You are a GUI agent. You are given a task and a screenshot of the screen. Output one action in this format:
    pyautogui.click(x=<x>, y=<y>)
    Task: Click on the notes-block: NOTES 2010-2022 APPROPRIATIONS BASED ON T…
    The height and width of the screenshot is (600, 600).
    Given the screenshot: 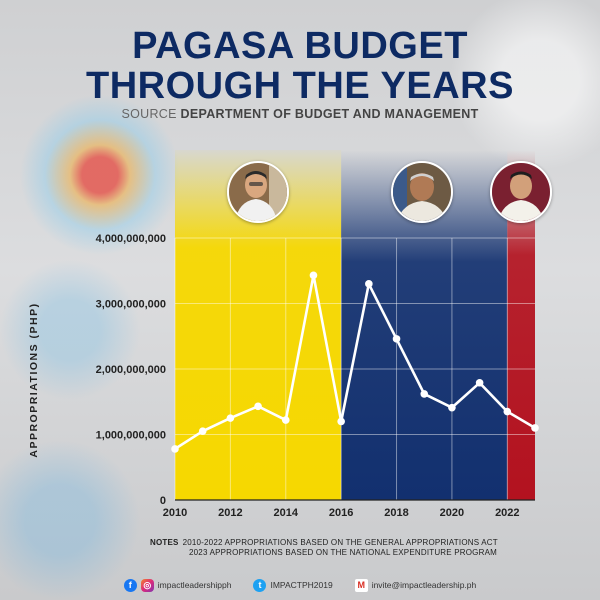 What is the action you would take?
    pyautogui.click(x=324, y=548)
    